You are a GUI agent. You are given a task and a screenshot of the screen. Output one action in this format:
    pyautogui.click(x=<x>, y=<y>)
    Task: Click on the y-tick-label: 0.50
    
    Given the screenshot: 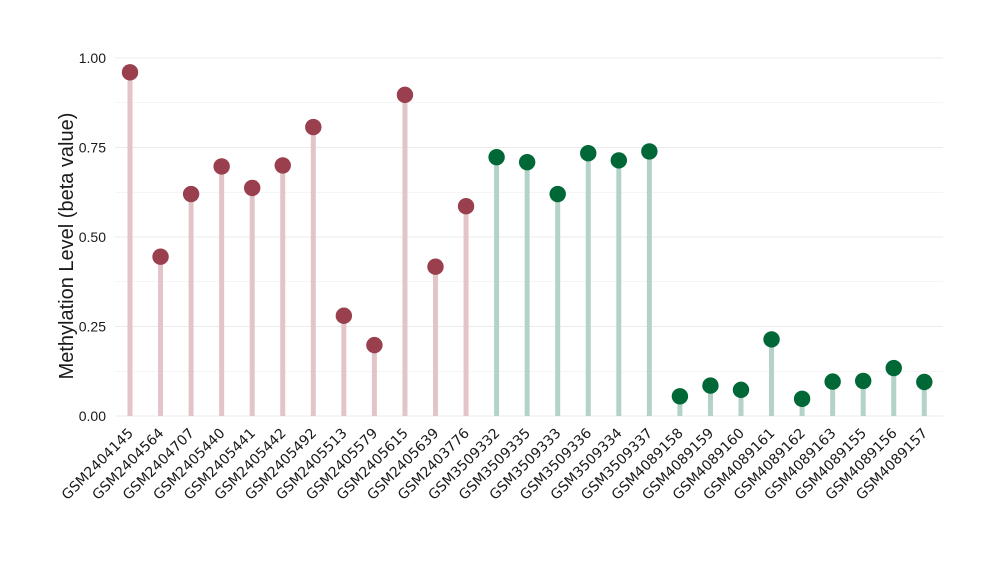 What is the action you would take?
    pyautogui.click(x=92, y=237)
    